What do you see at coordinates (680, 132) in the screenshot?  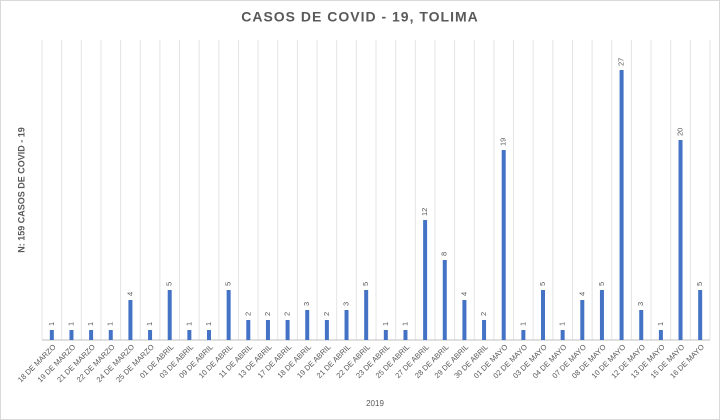 I see `data-label: 20` at bounding box center [680, 132].